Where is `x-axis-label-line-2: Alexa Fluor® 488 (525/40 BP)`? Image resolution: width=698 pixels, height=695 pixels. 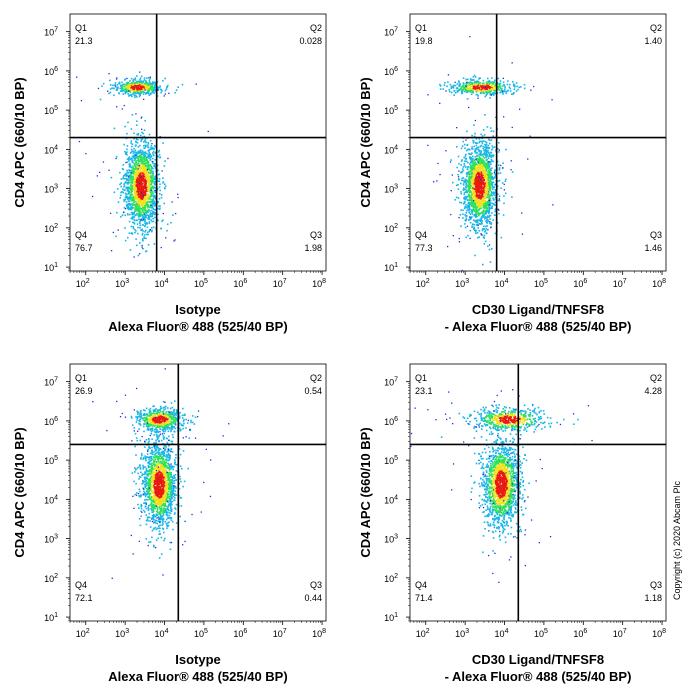 x-axis-label-line-2: Alexa Fluor® 488 (525/40 BP) is located at coordinates (197, 326).